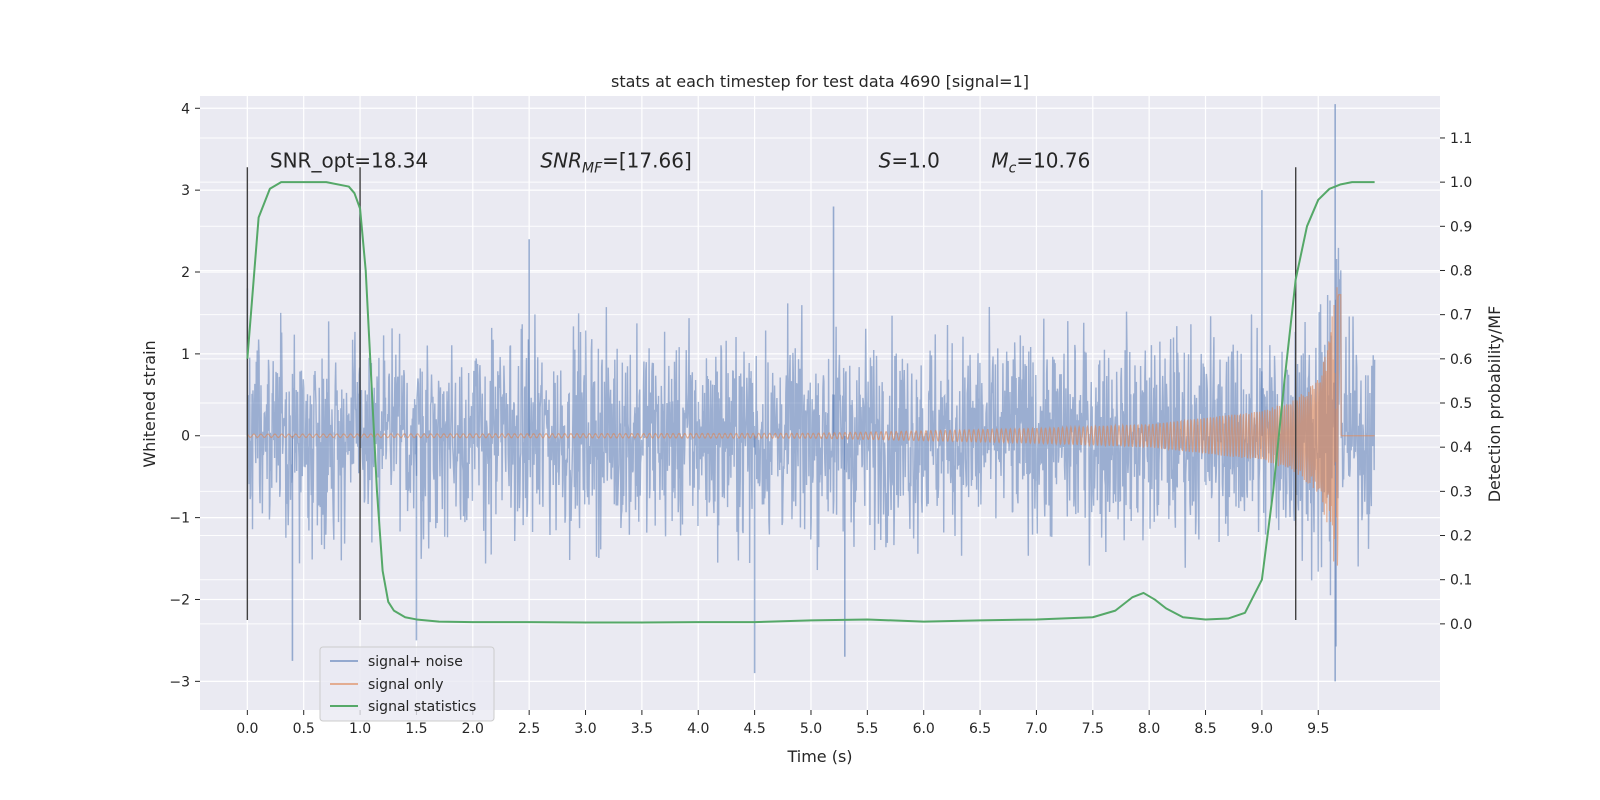 The width and height of the screenshot is (1600, 800). Describe the element at coordinates (1318, 729) in the screenshot. I see `x-tick-label-19: 9.5` at that location.